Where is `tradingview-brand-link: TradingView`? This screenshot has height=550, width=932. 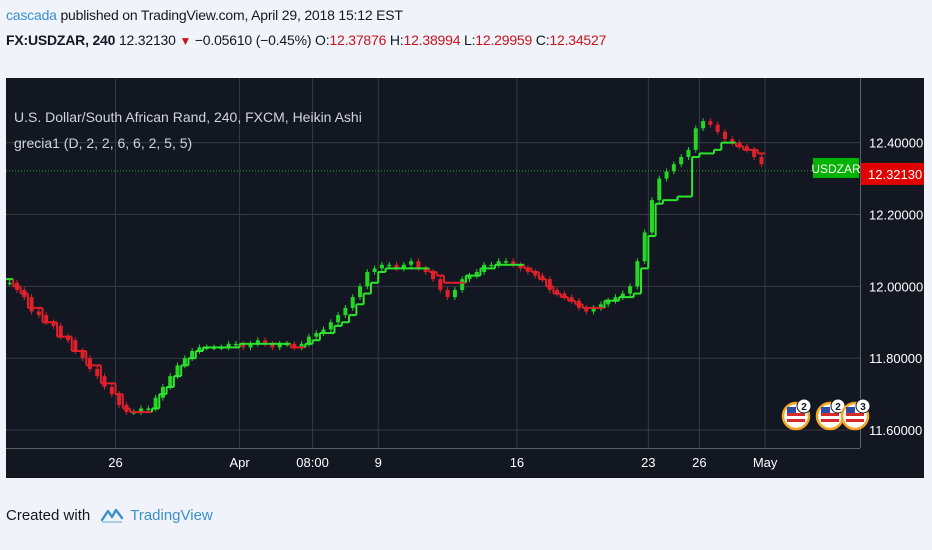 tradingview-brand-link: TradingView is located at coordinates (171, 515).